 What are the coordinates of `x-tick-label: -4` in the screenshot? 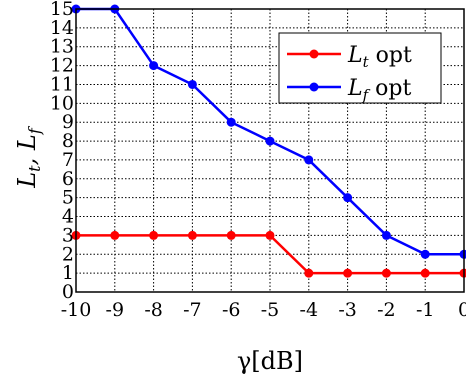 It's located at (309, 310).